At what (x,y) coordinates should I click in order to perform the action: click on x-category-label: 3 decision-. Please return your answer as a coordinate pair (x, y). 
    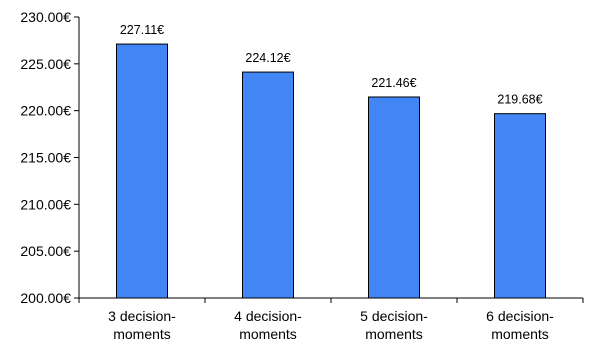
    Looking at the image, I should click on (142, 316).